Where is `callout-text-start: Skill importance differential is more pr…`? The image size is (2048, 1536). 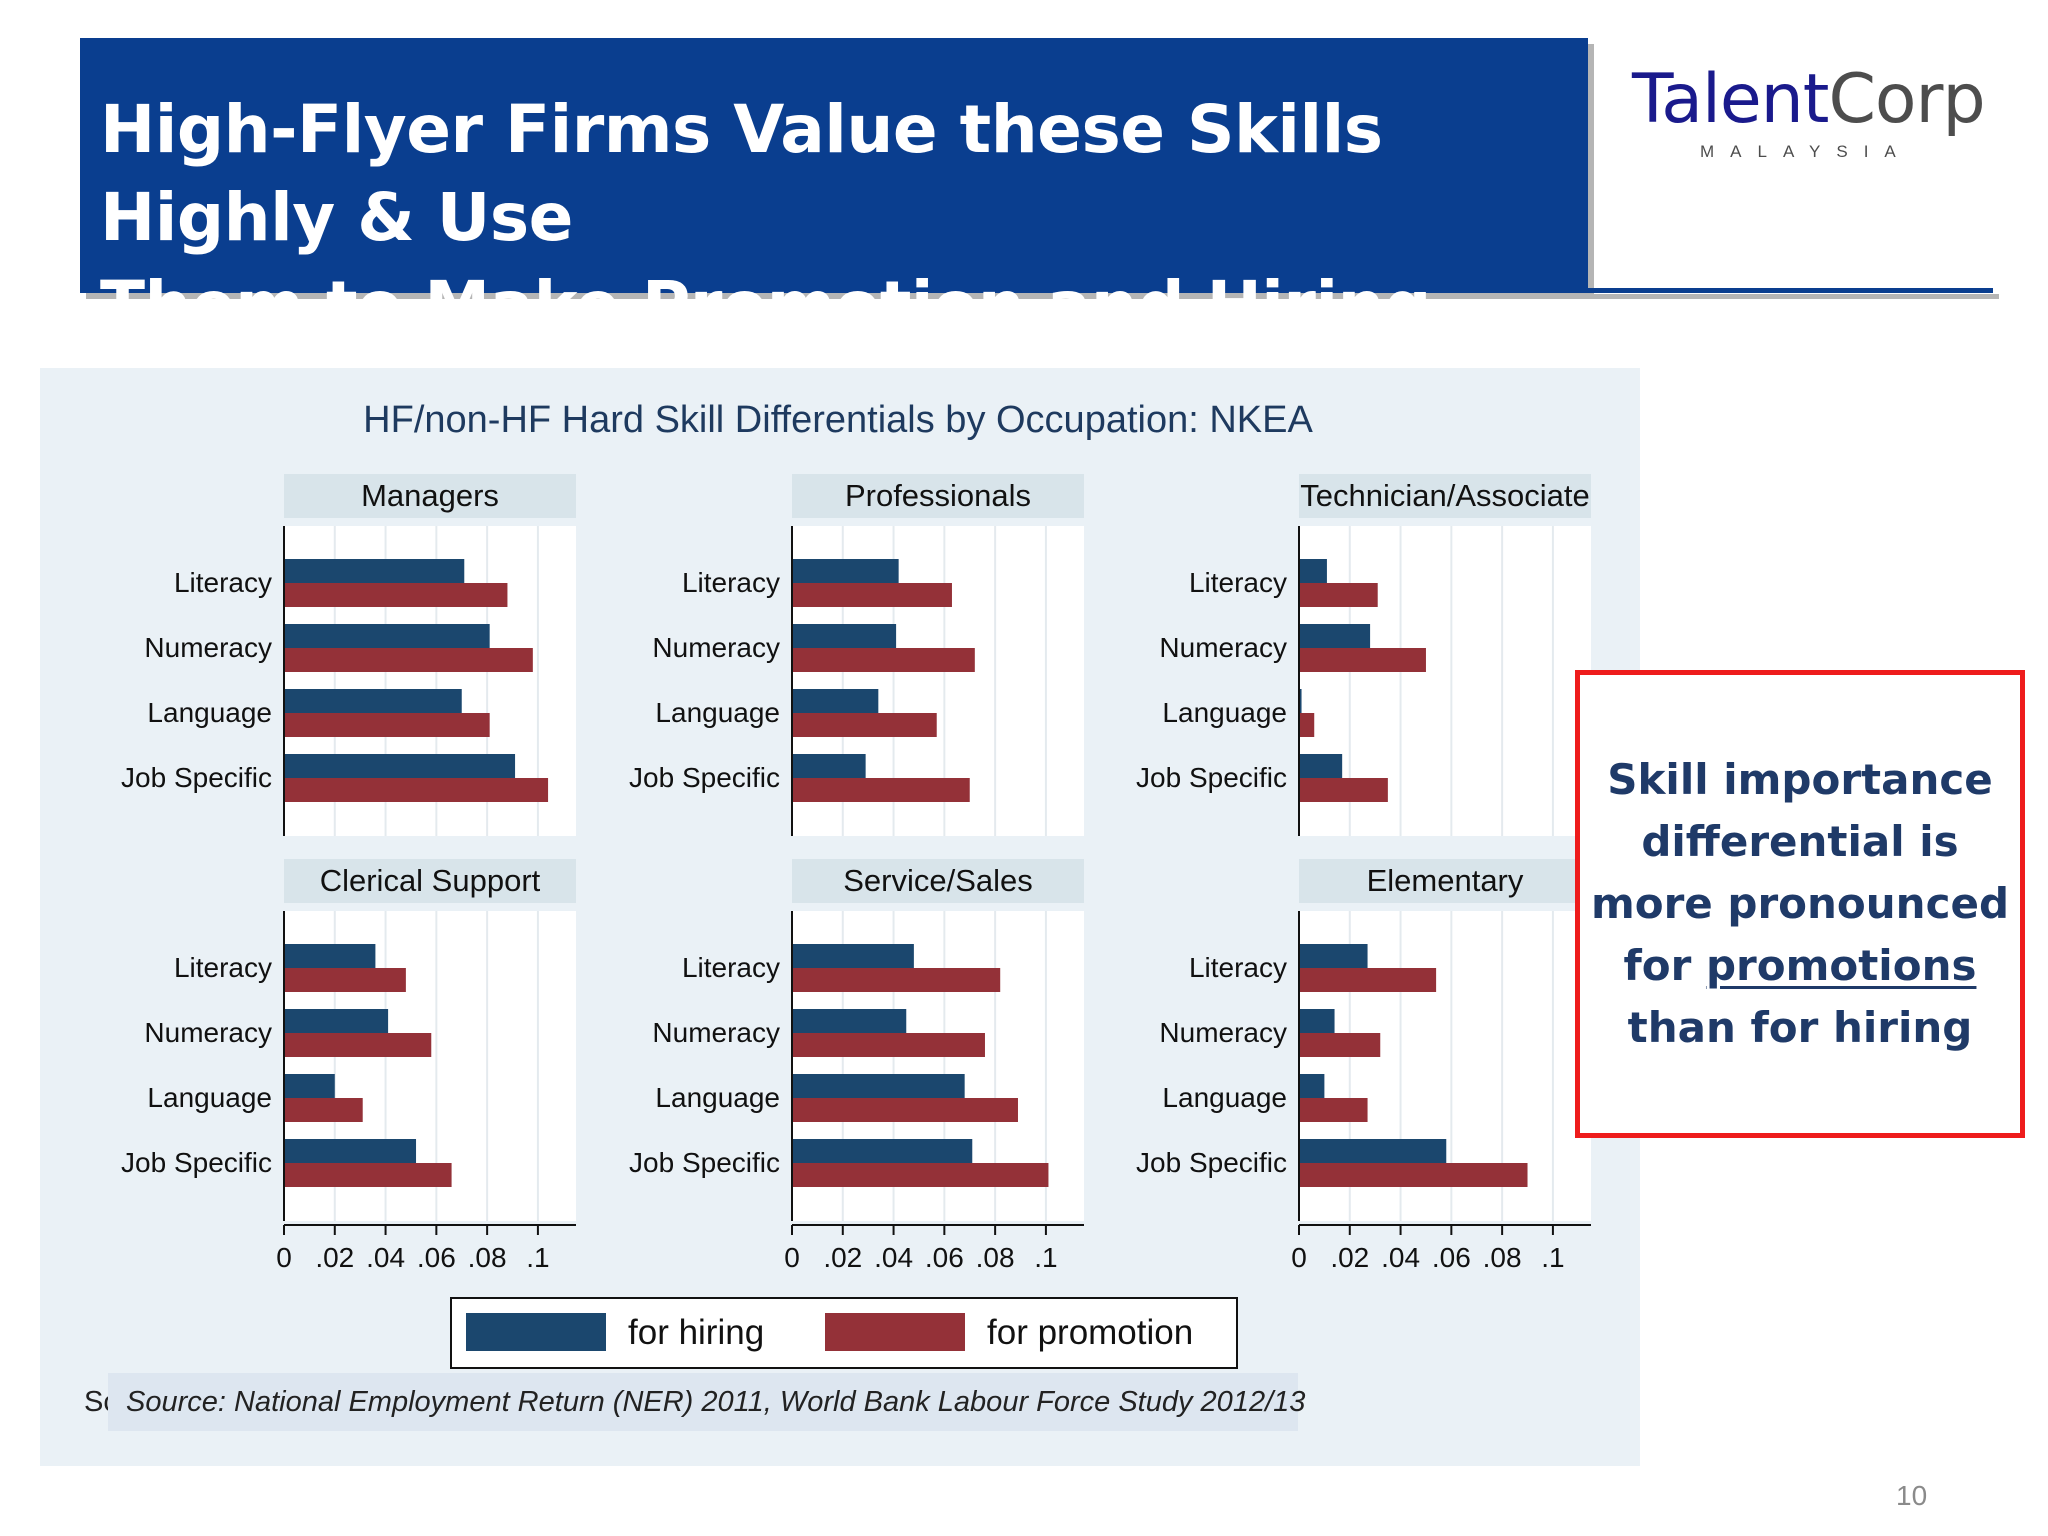
callout-text-start: Skill importance differential is more pr… is located at coordinates (1800, 872).